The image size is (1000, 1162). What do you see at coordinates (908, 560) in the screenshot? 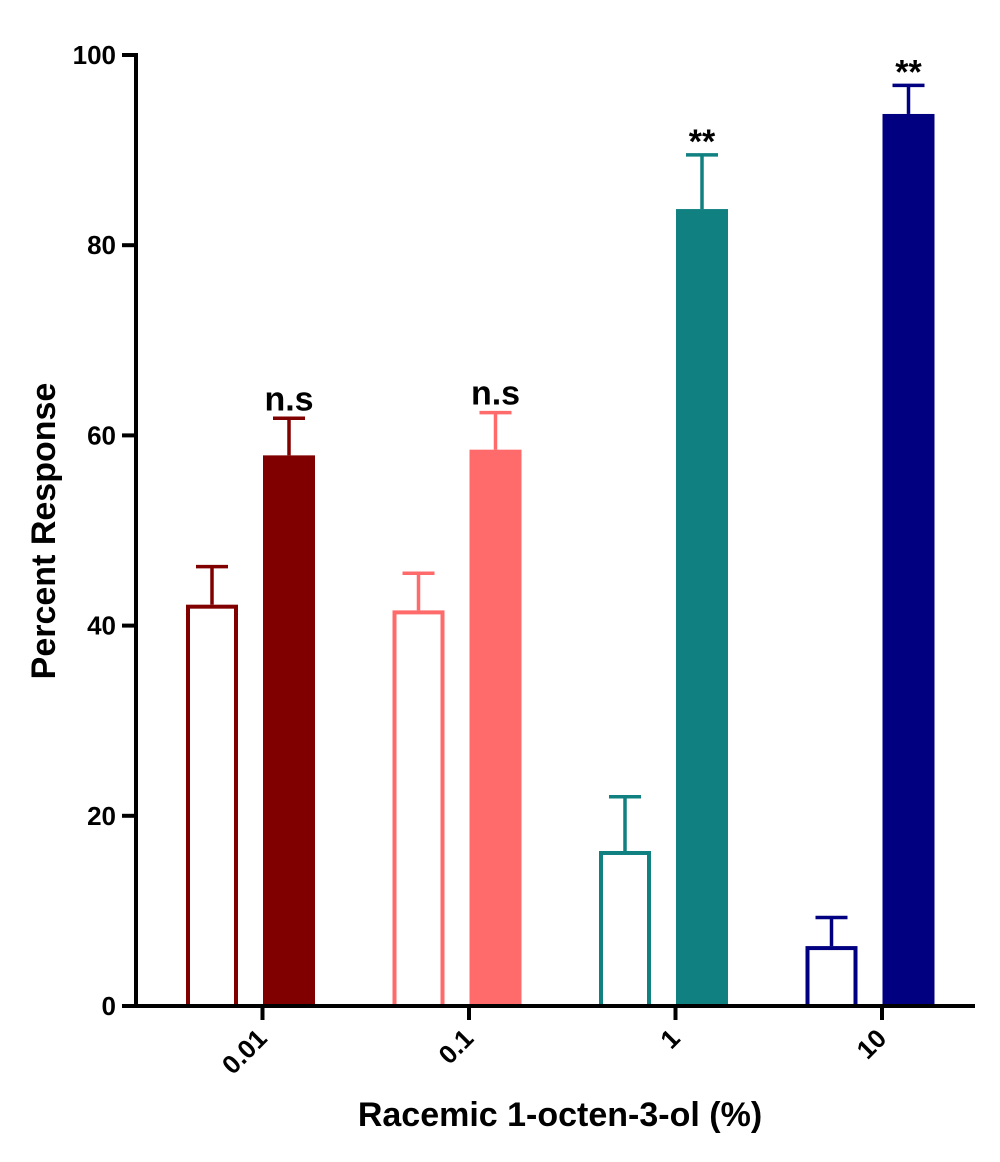
I see `bar-10-filled` at bounding box center [908, 560].